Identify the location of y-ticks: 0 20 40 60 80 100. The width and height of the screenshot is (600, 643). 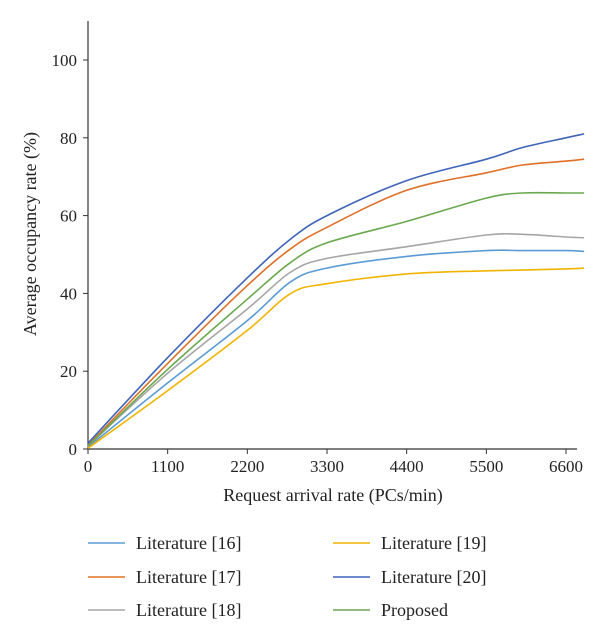
(70, 255).